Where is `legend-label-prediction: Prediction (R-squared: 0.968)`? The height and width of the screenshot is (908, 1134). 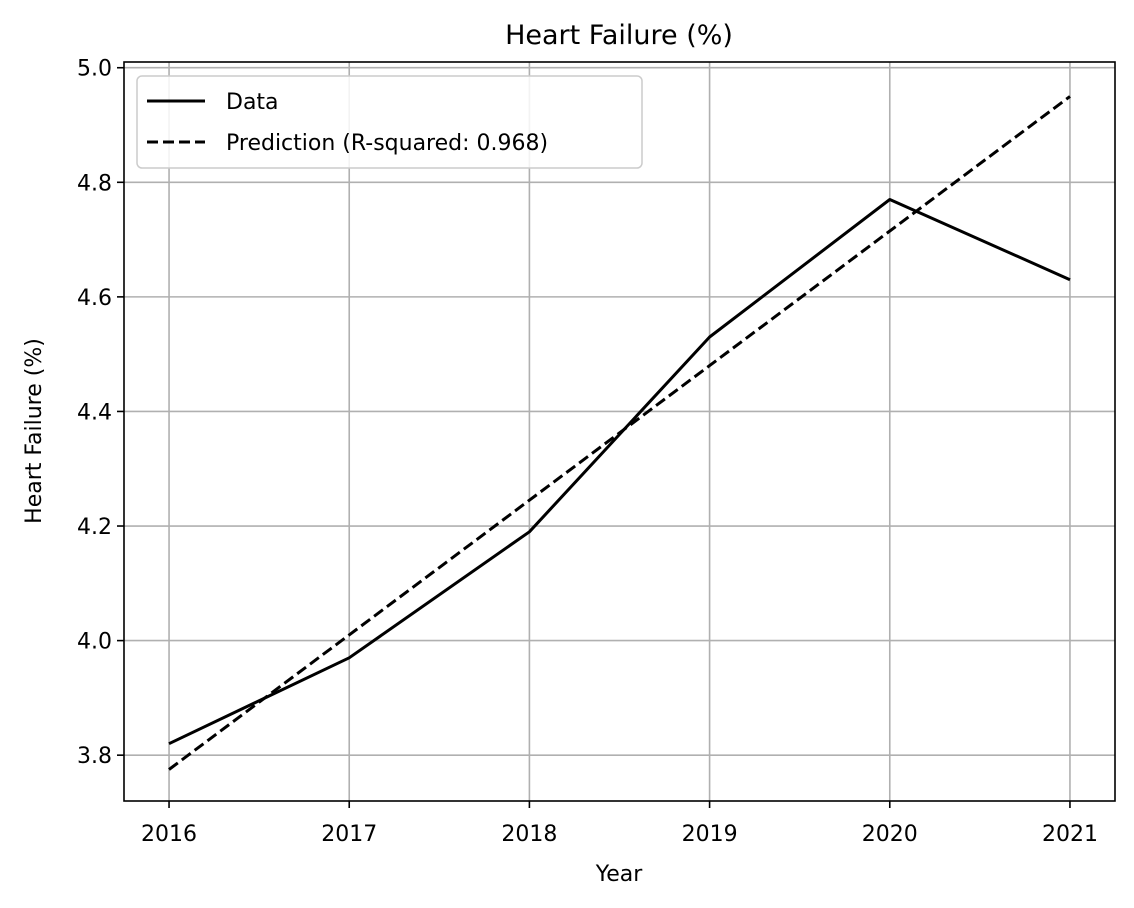 legend-label-prediction: Prediction (R-squared: 0.968) is located at coordinates (387, 143).